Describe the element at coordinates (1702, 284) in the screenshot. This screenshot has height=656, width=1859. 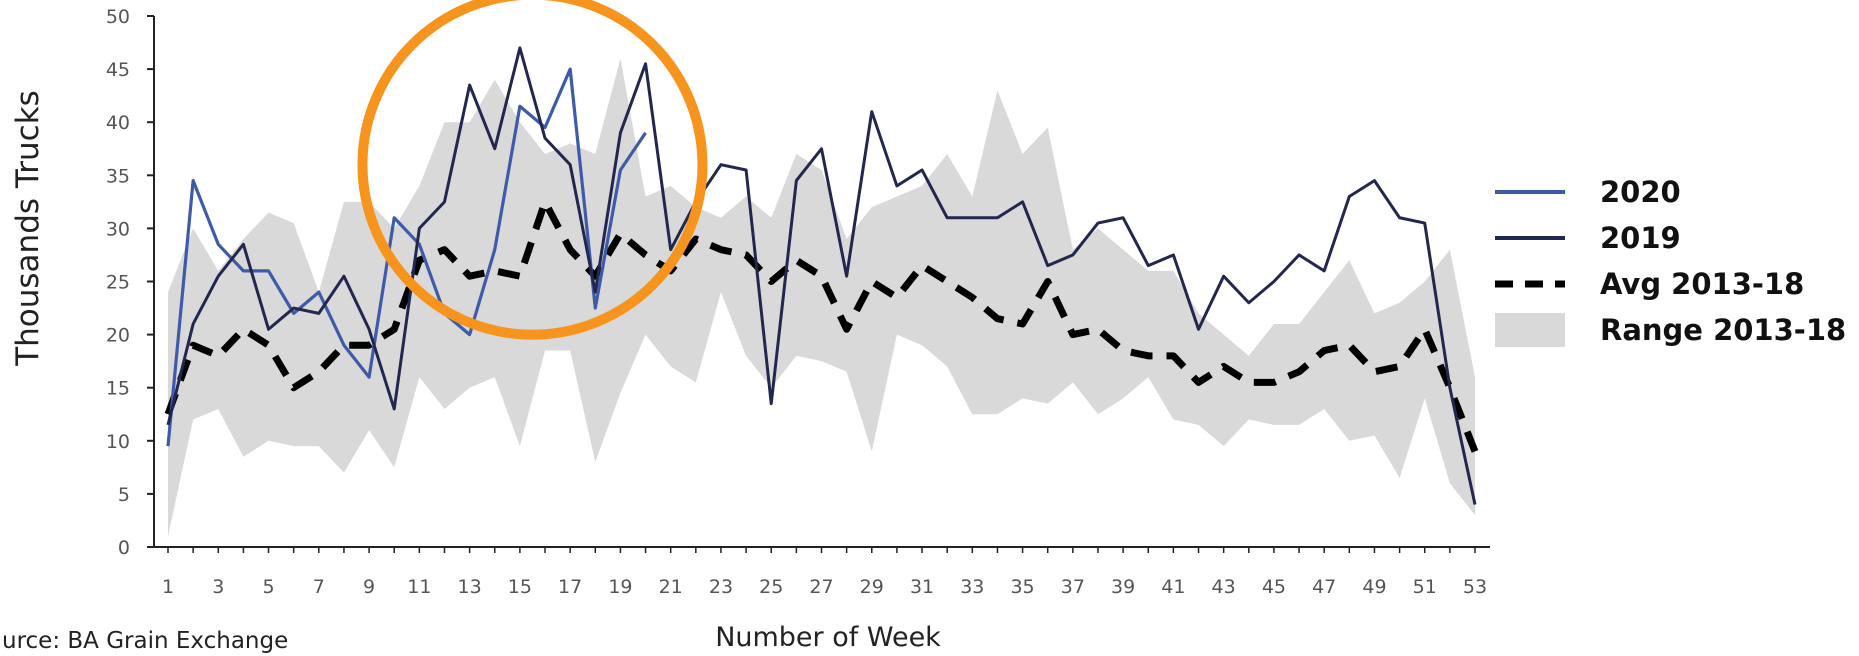
I see `legend-label: Avg 2013-18` at that location.